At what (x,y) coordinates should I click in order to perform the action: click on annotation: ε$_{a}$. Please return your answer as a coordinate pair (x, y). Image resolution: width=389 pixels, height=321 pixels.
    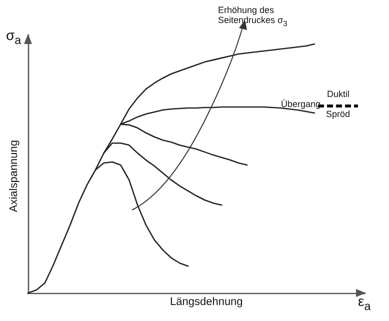
    Looking at the image, I should click on (364, 303).